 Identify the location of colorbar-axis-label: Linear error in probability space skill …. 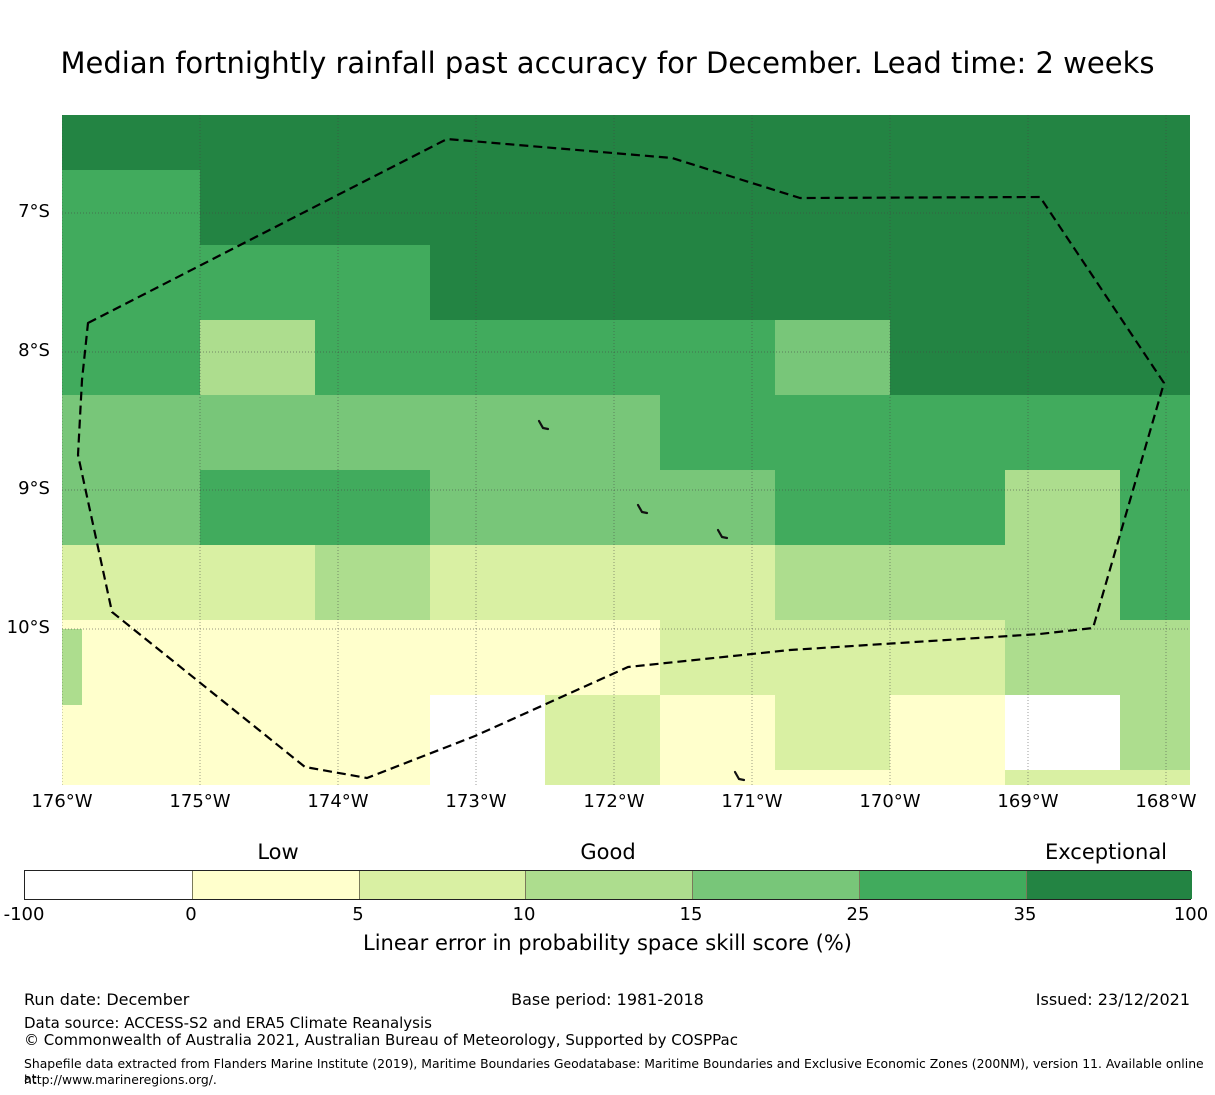
(607, 943).